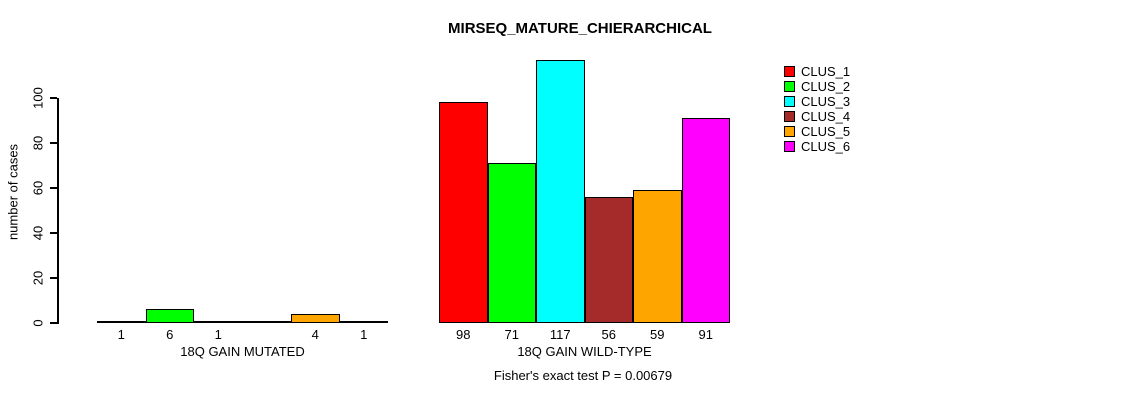  Describe the element at coordinates (560, 334) in the screenshot. I see `bar-value-label: 117` at that location.